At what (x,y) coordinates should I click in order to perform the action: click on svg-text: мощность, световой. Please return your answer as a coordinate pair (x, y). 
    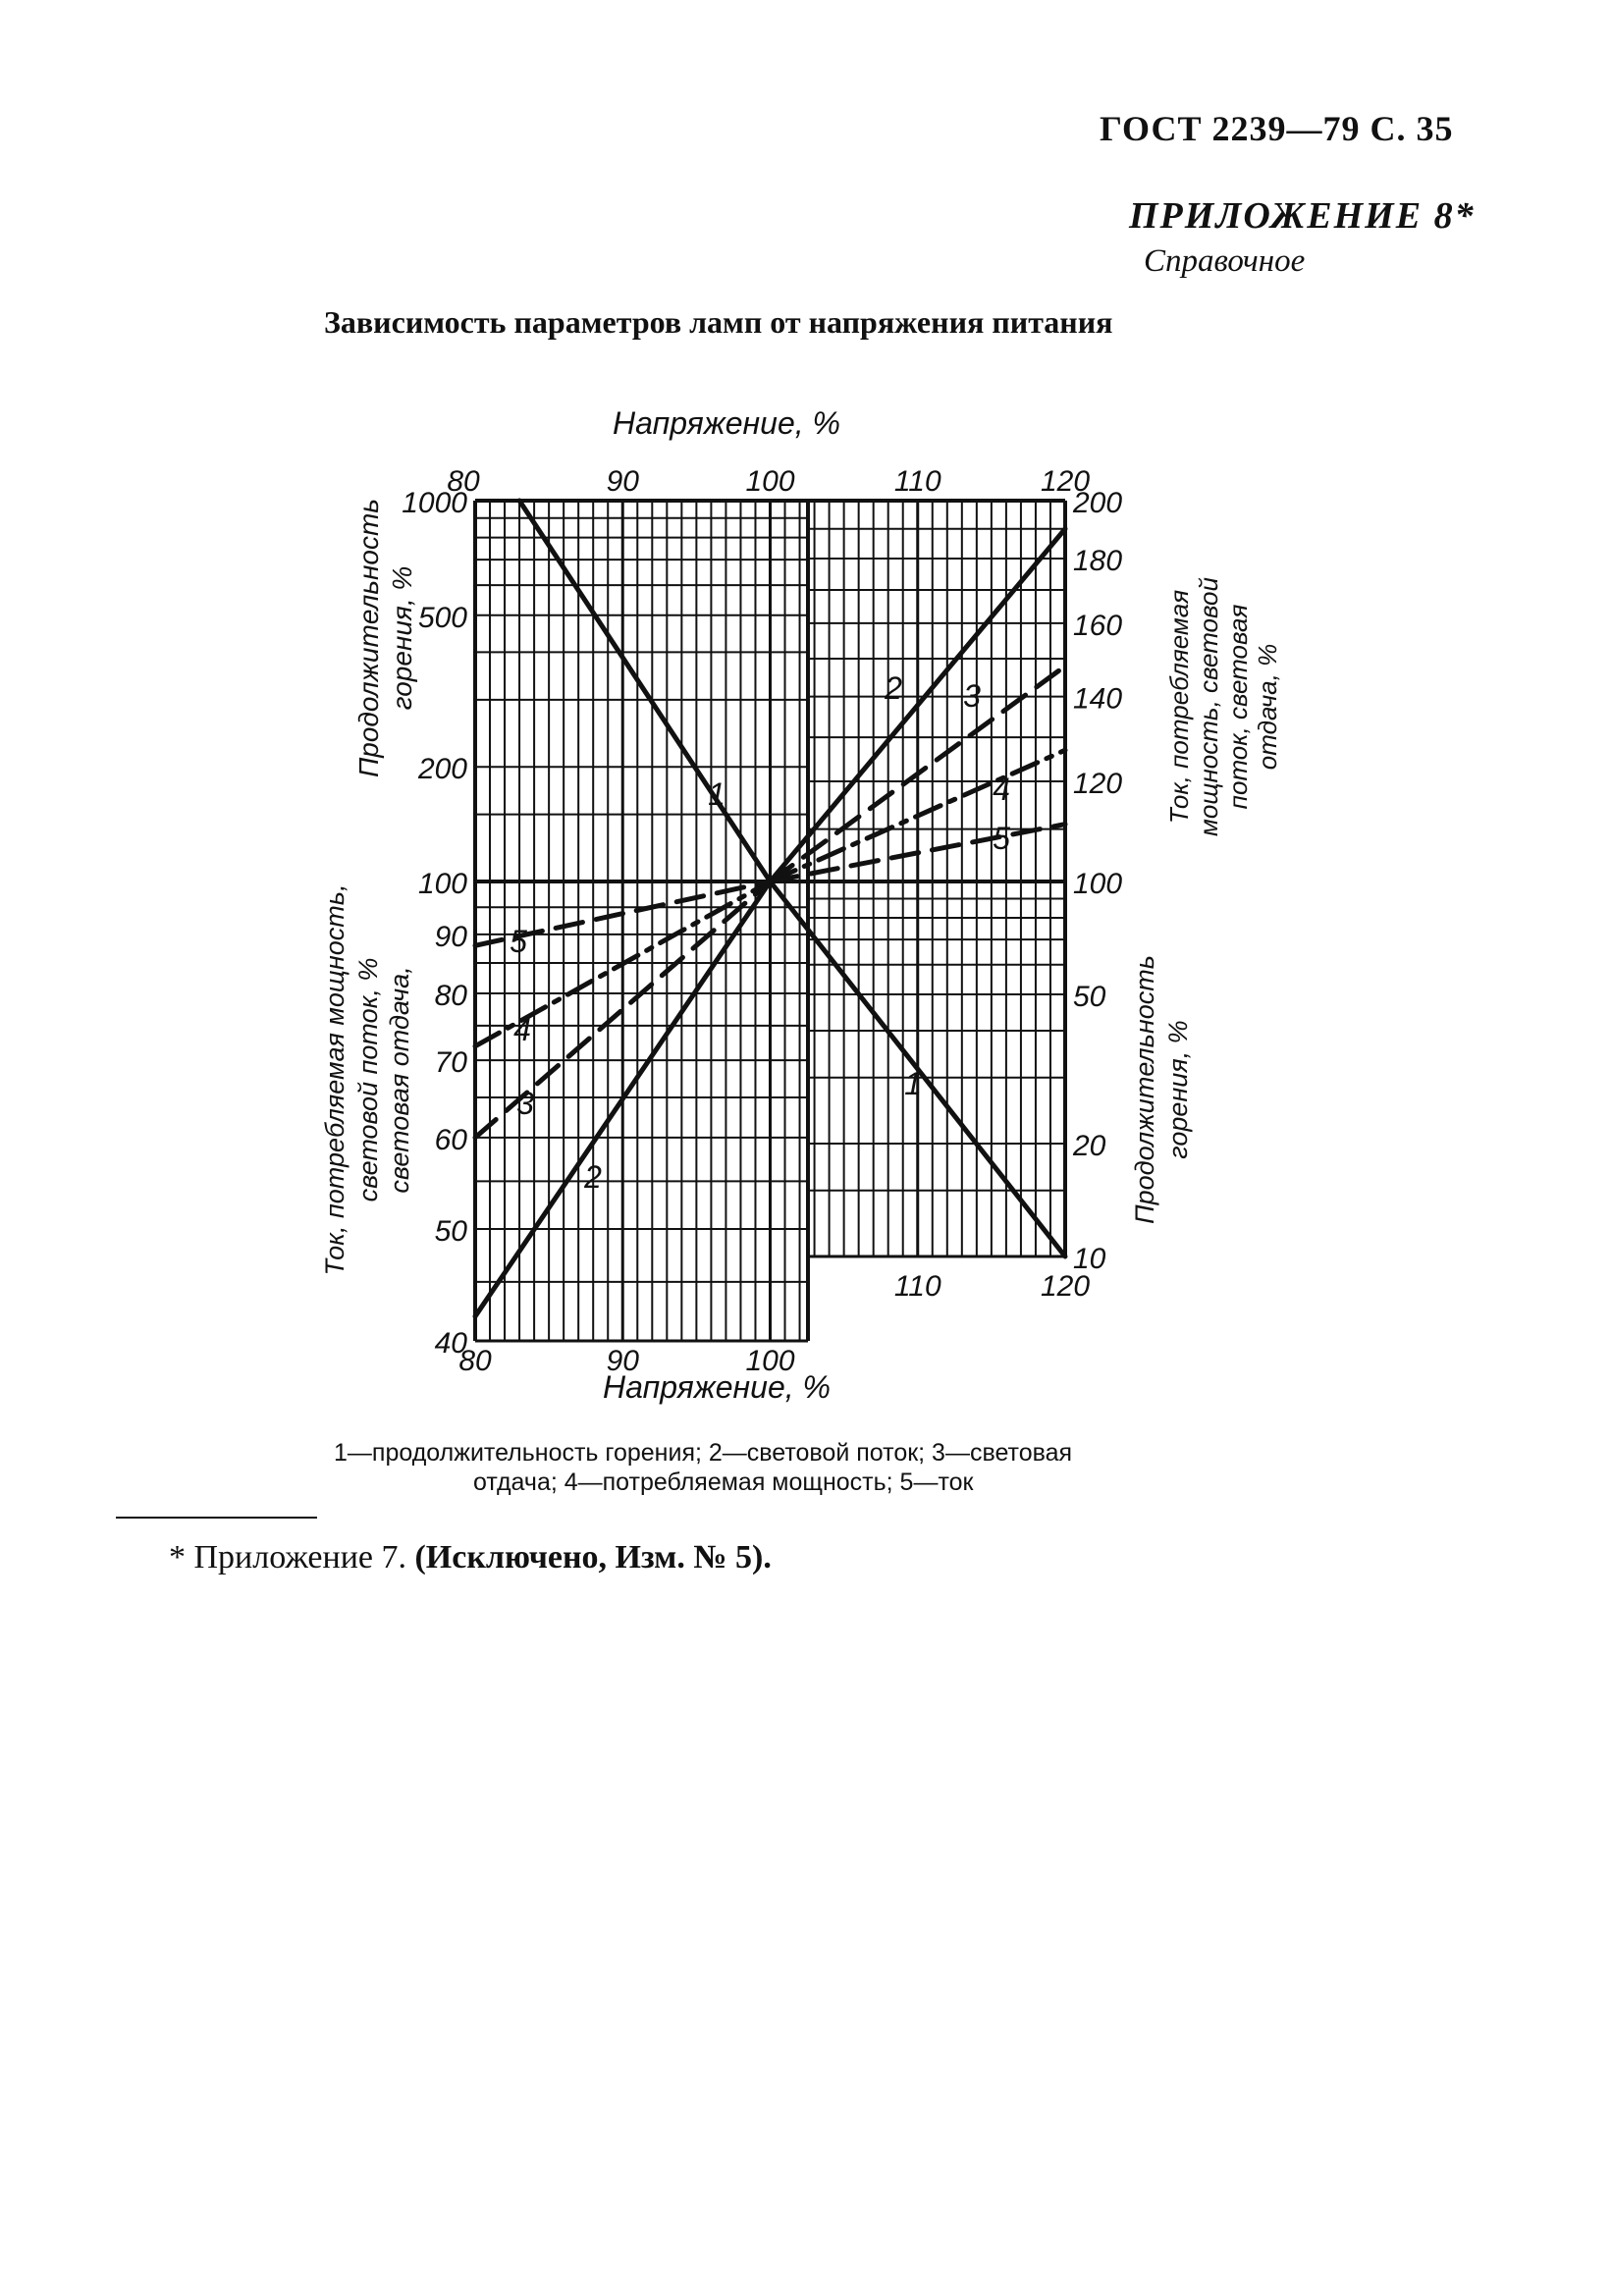
    Looking at the image, I should click on (1208, 707).